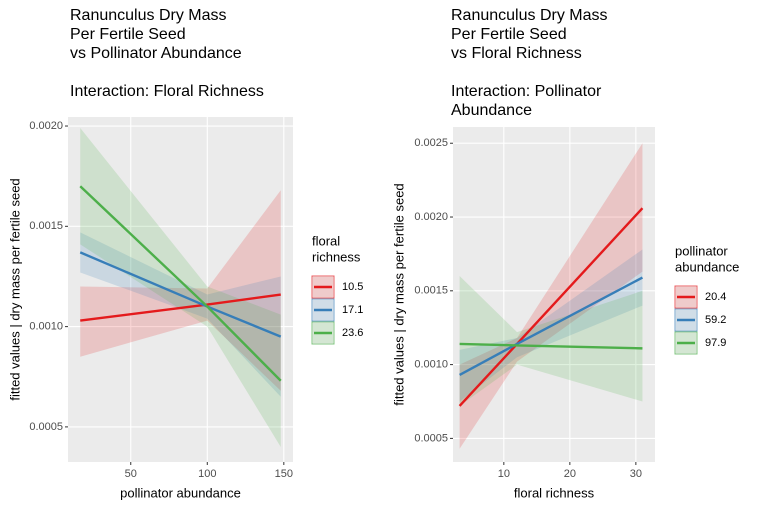  What do you see at coordinates (336, 256) in the screenshot?
I see `legend-title: richness` at bounding box center [336, 256].